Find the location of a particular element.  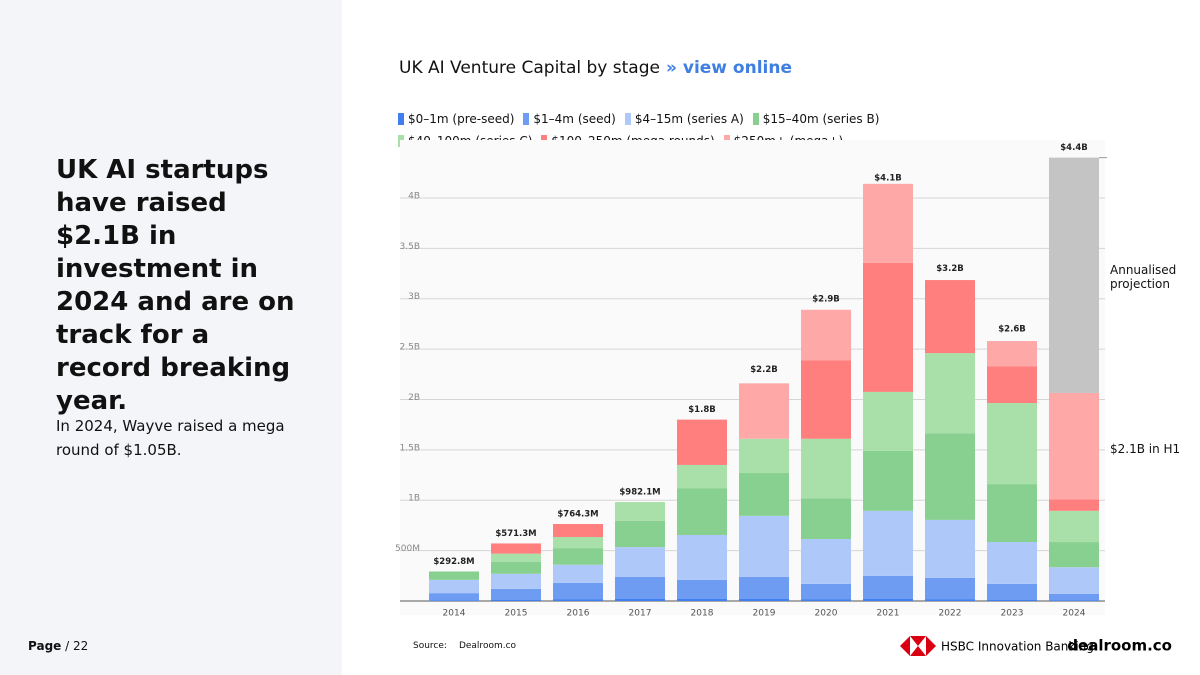

y-tick-label: 2B is located at coordinates (414, 398).